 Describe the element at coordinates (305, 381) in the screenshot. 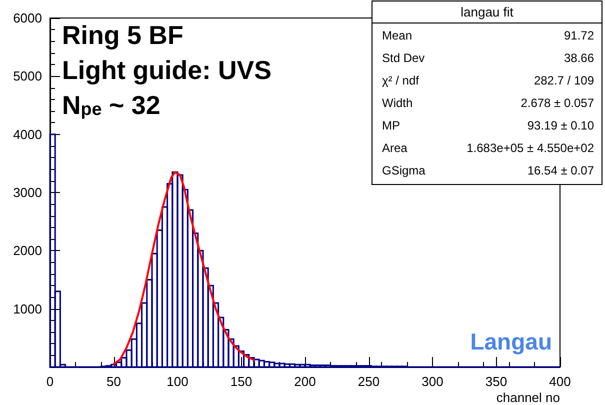

I see `x-tick-label: 200` at that location.